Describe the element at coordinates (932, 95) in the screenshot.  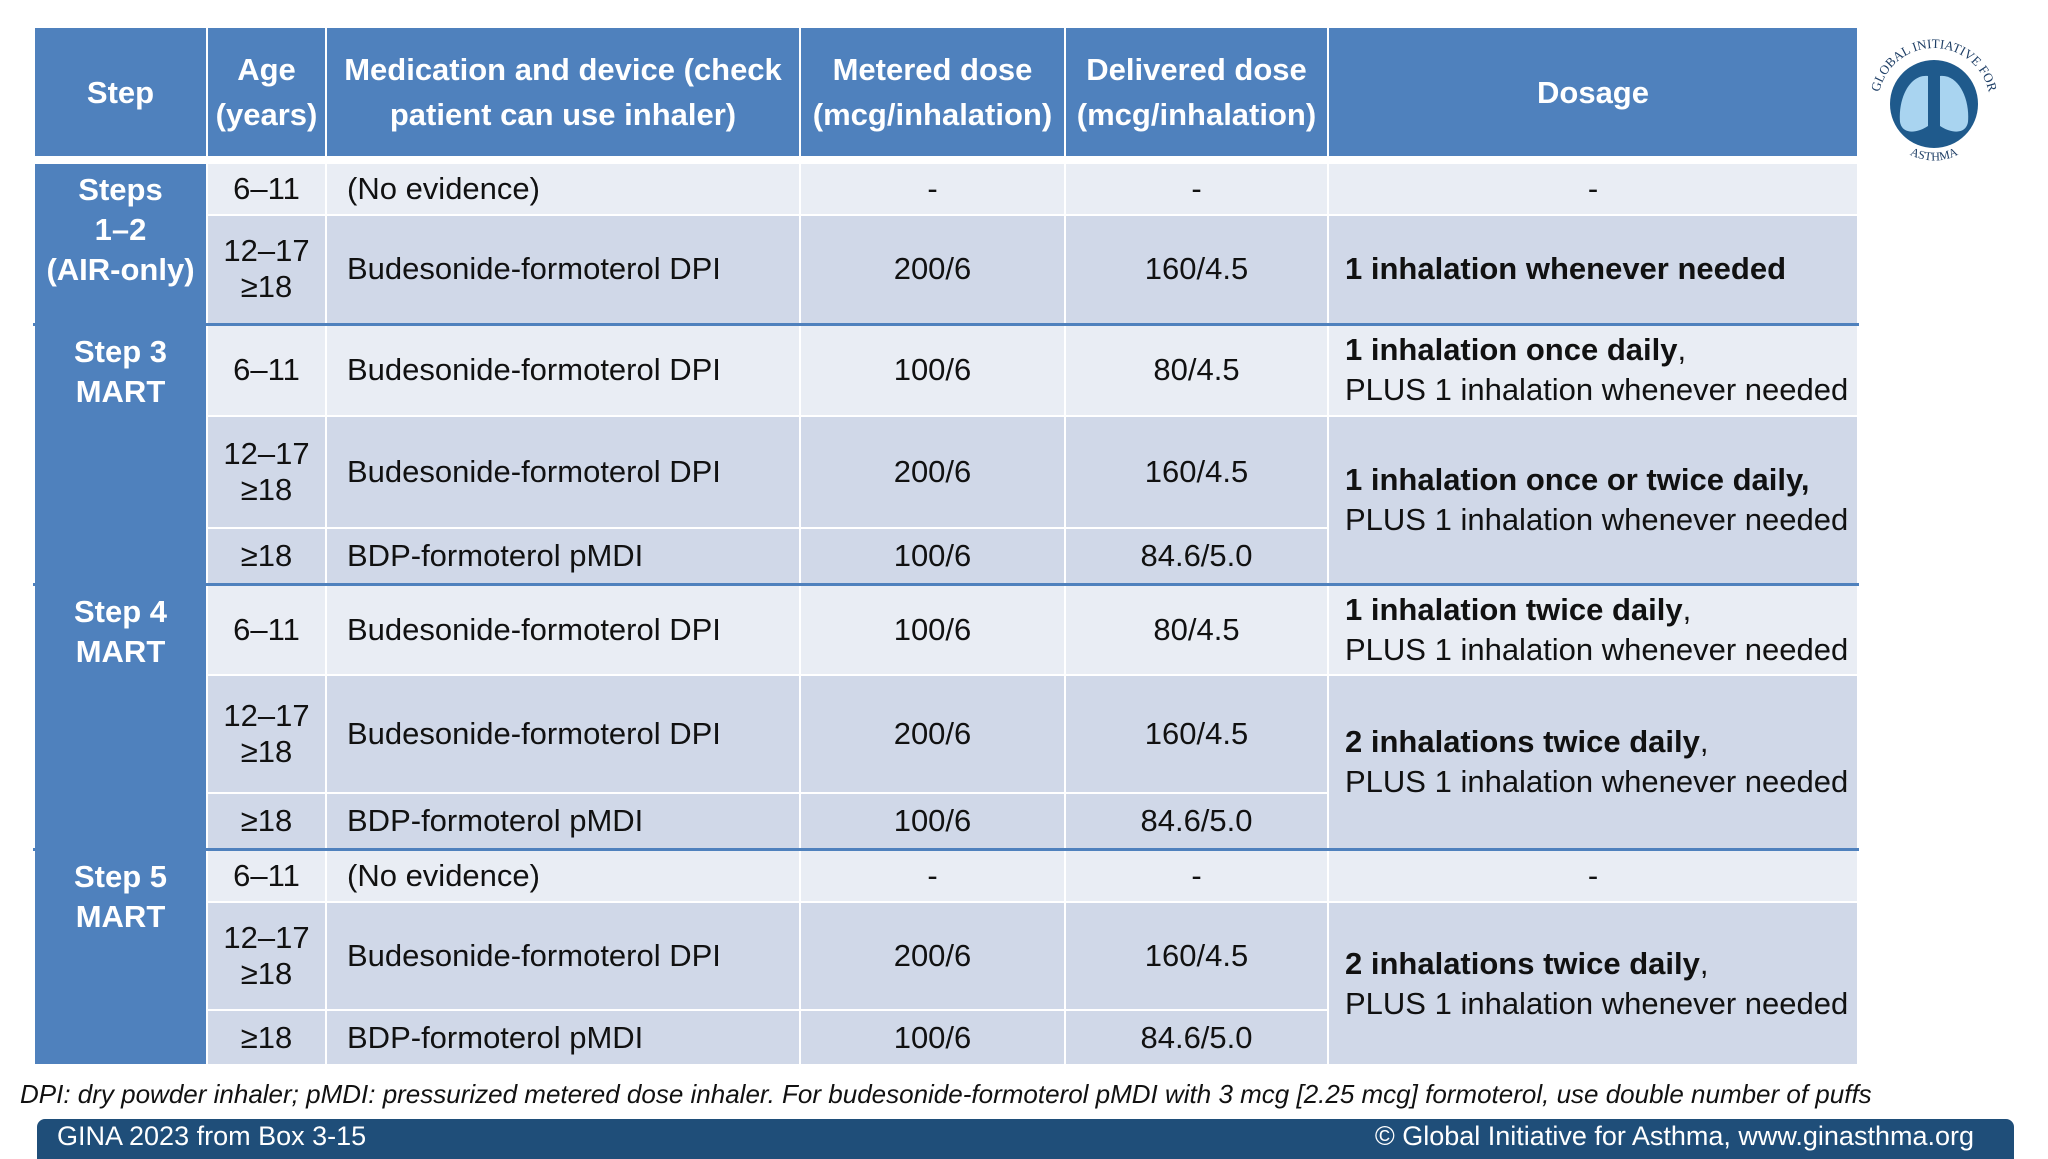
I see `header-cell: Metered dose (mcg/inhalation)` at that location.